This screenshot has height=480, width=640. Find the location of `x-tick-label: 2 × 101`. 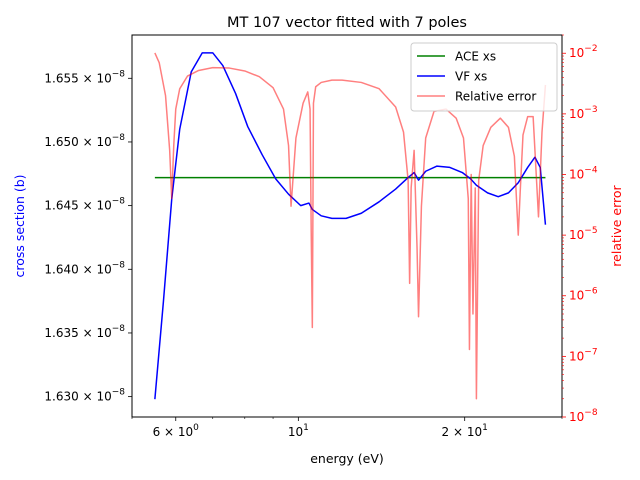

x-tick-label: 2 × 101 is located at coordinates (465, 431).